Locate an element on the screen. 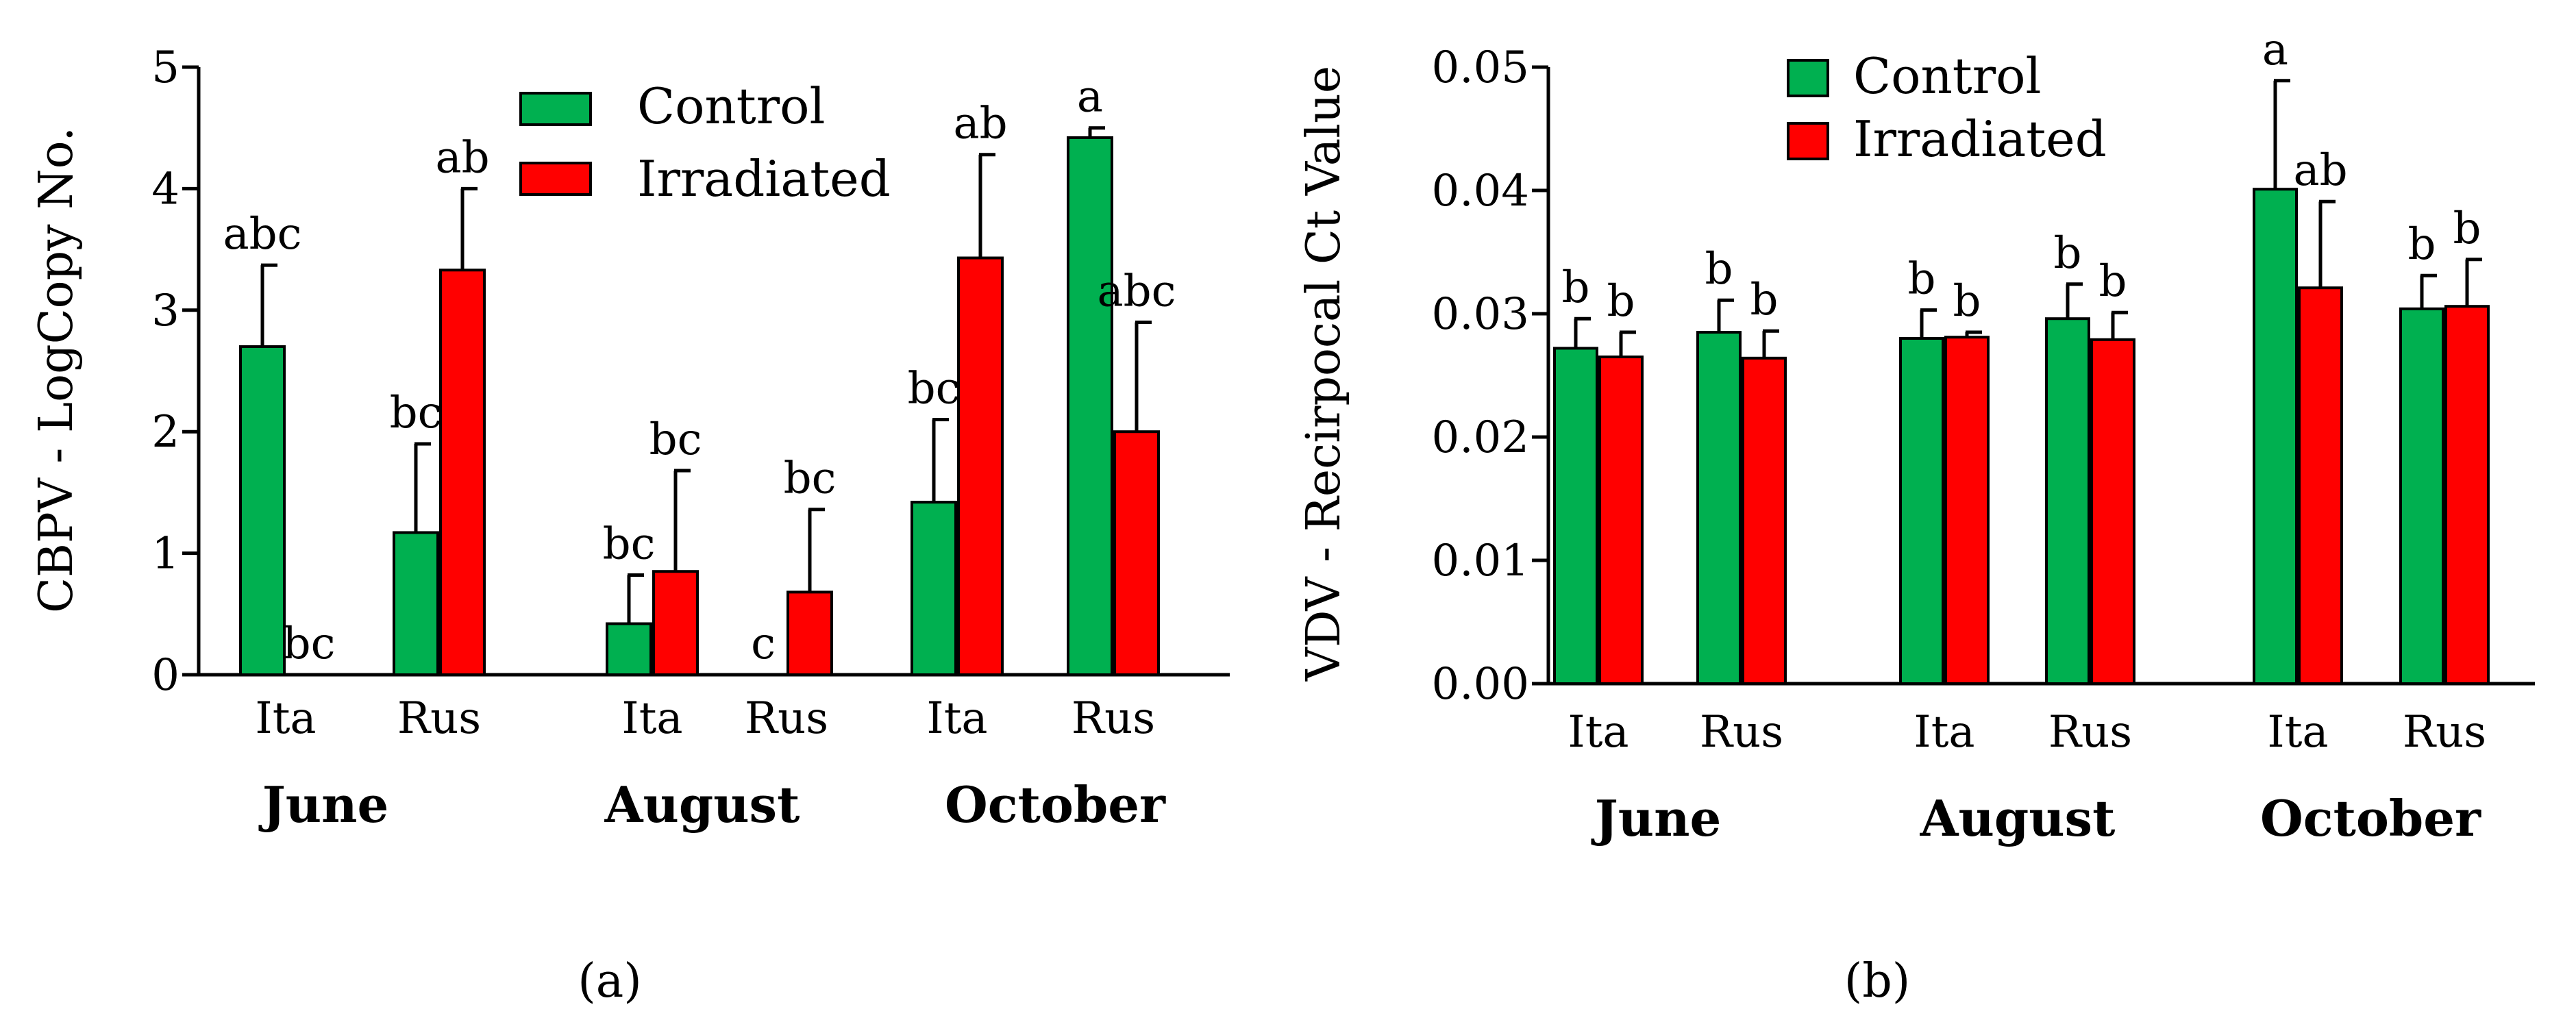  panel-b-y-tick-label: 0.04 is located at coordinates (1481, 191).